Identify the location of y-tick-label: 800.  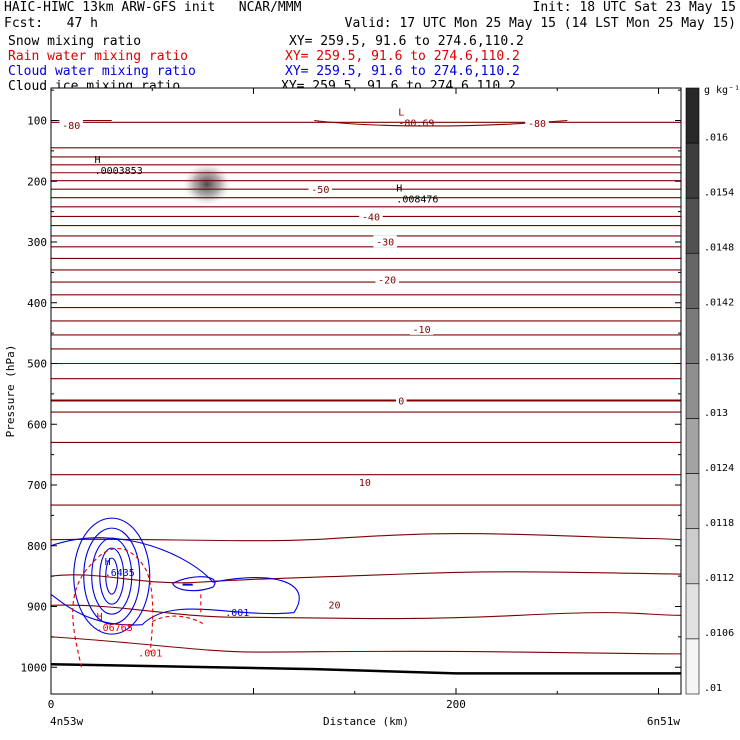
(37, 546).